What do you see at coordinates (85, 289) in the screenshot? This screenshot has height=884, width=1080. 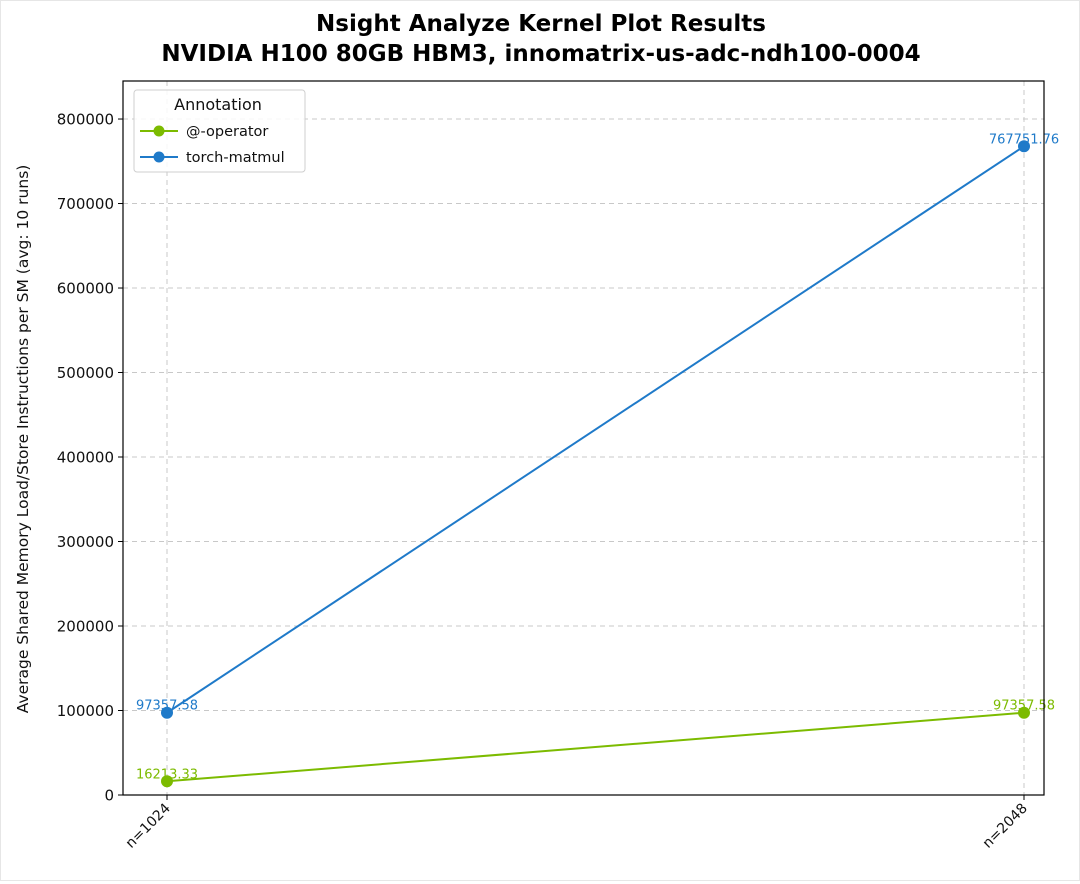 I see `y-tick-label: 600000` at bounding box center [85, 289].